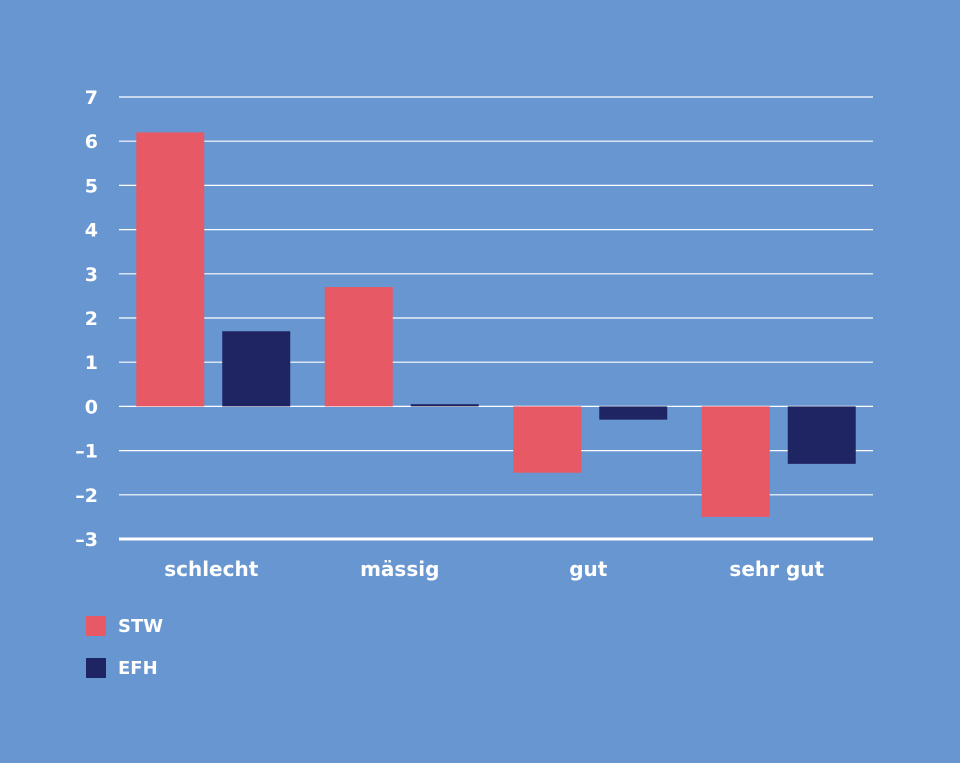  I want to click on x-tick-label: sehr gut, so click(776, 569).